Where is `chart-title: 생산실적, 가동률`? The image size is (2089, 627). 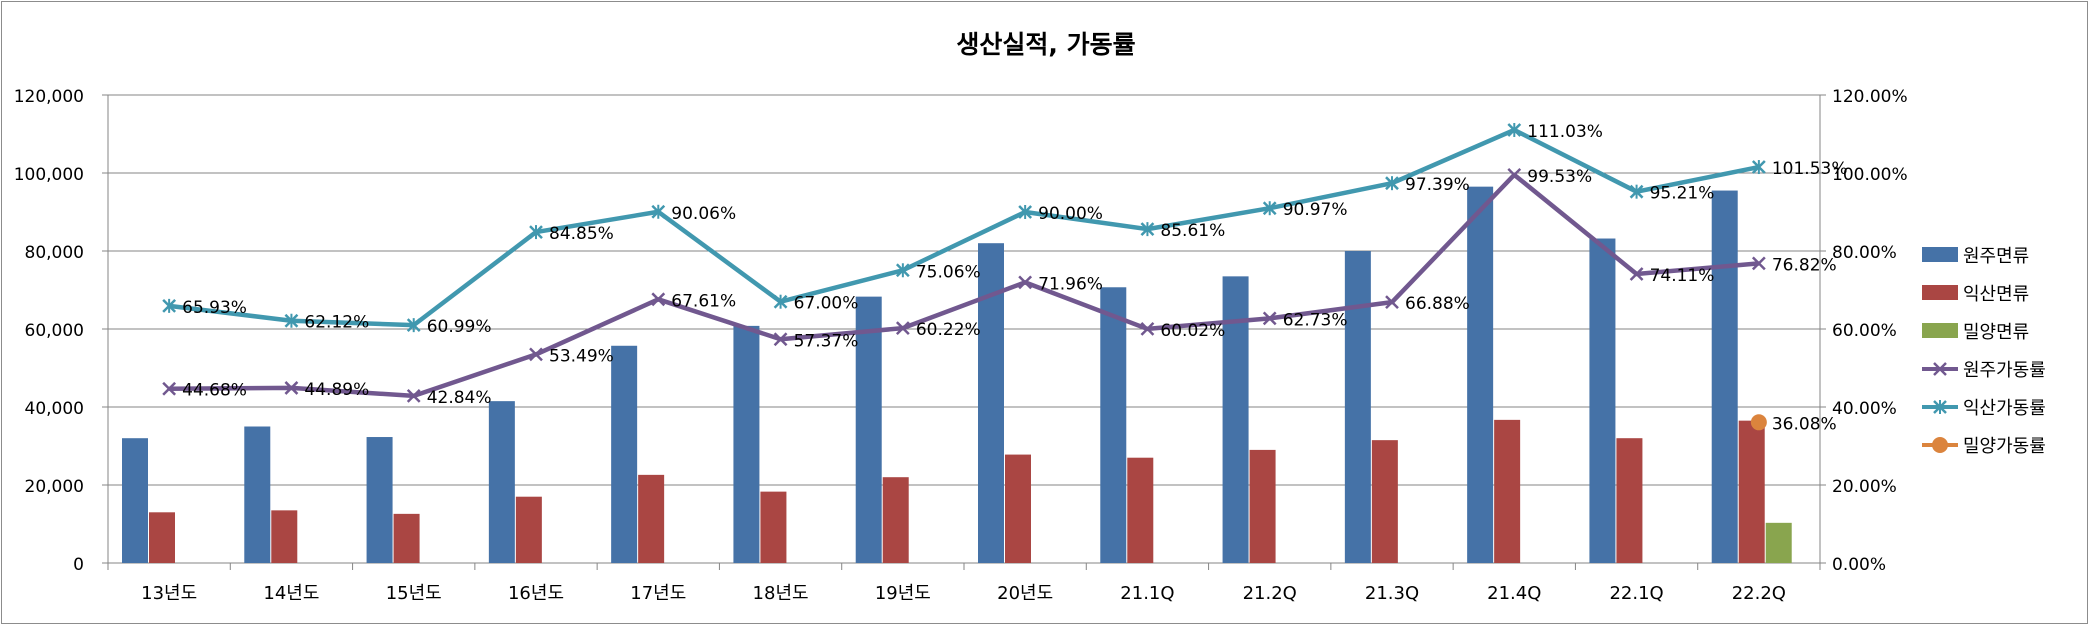 chart-title: 생산실적, 가동률 is located at coordinates (1045, 44).